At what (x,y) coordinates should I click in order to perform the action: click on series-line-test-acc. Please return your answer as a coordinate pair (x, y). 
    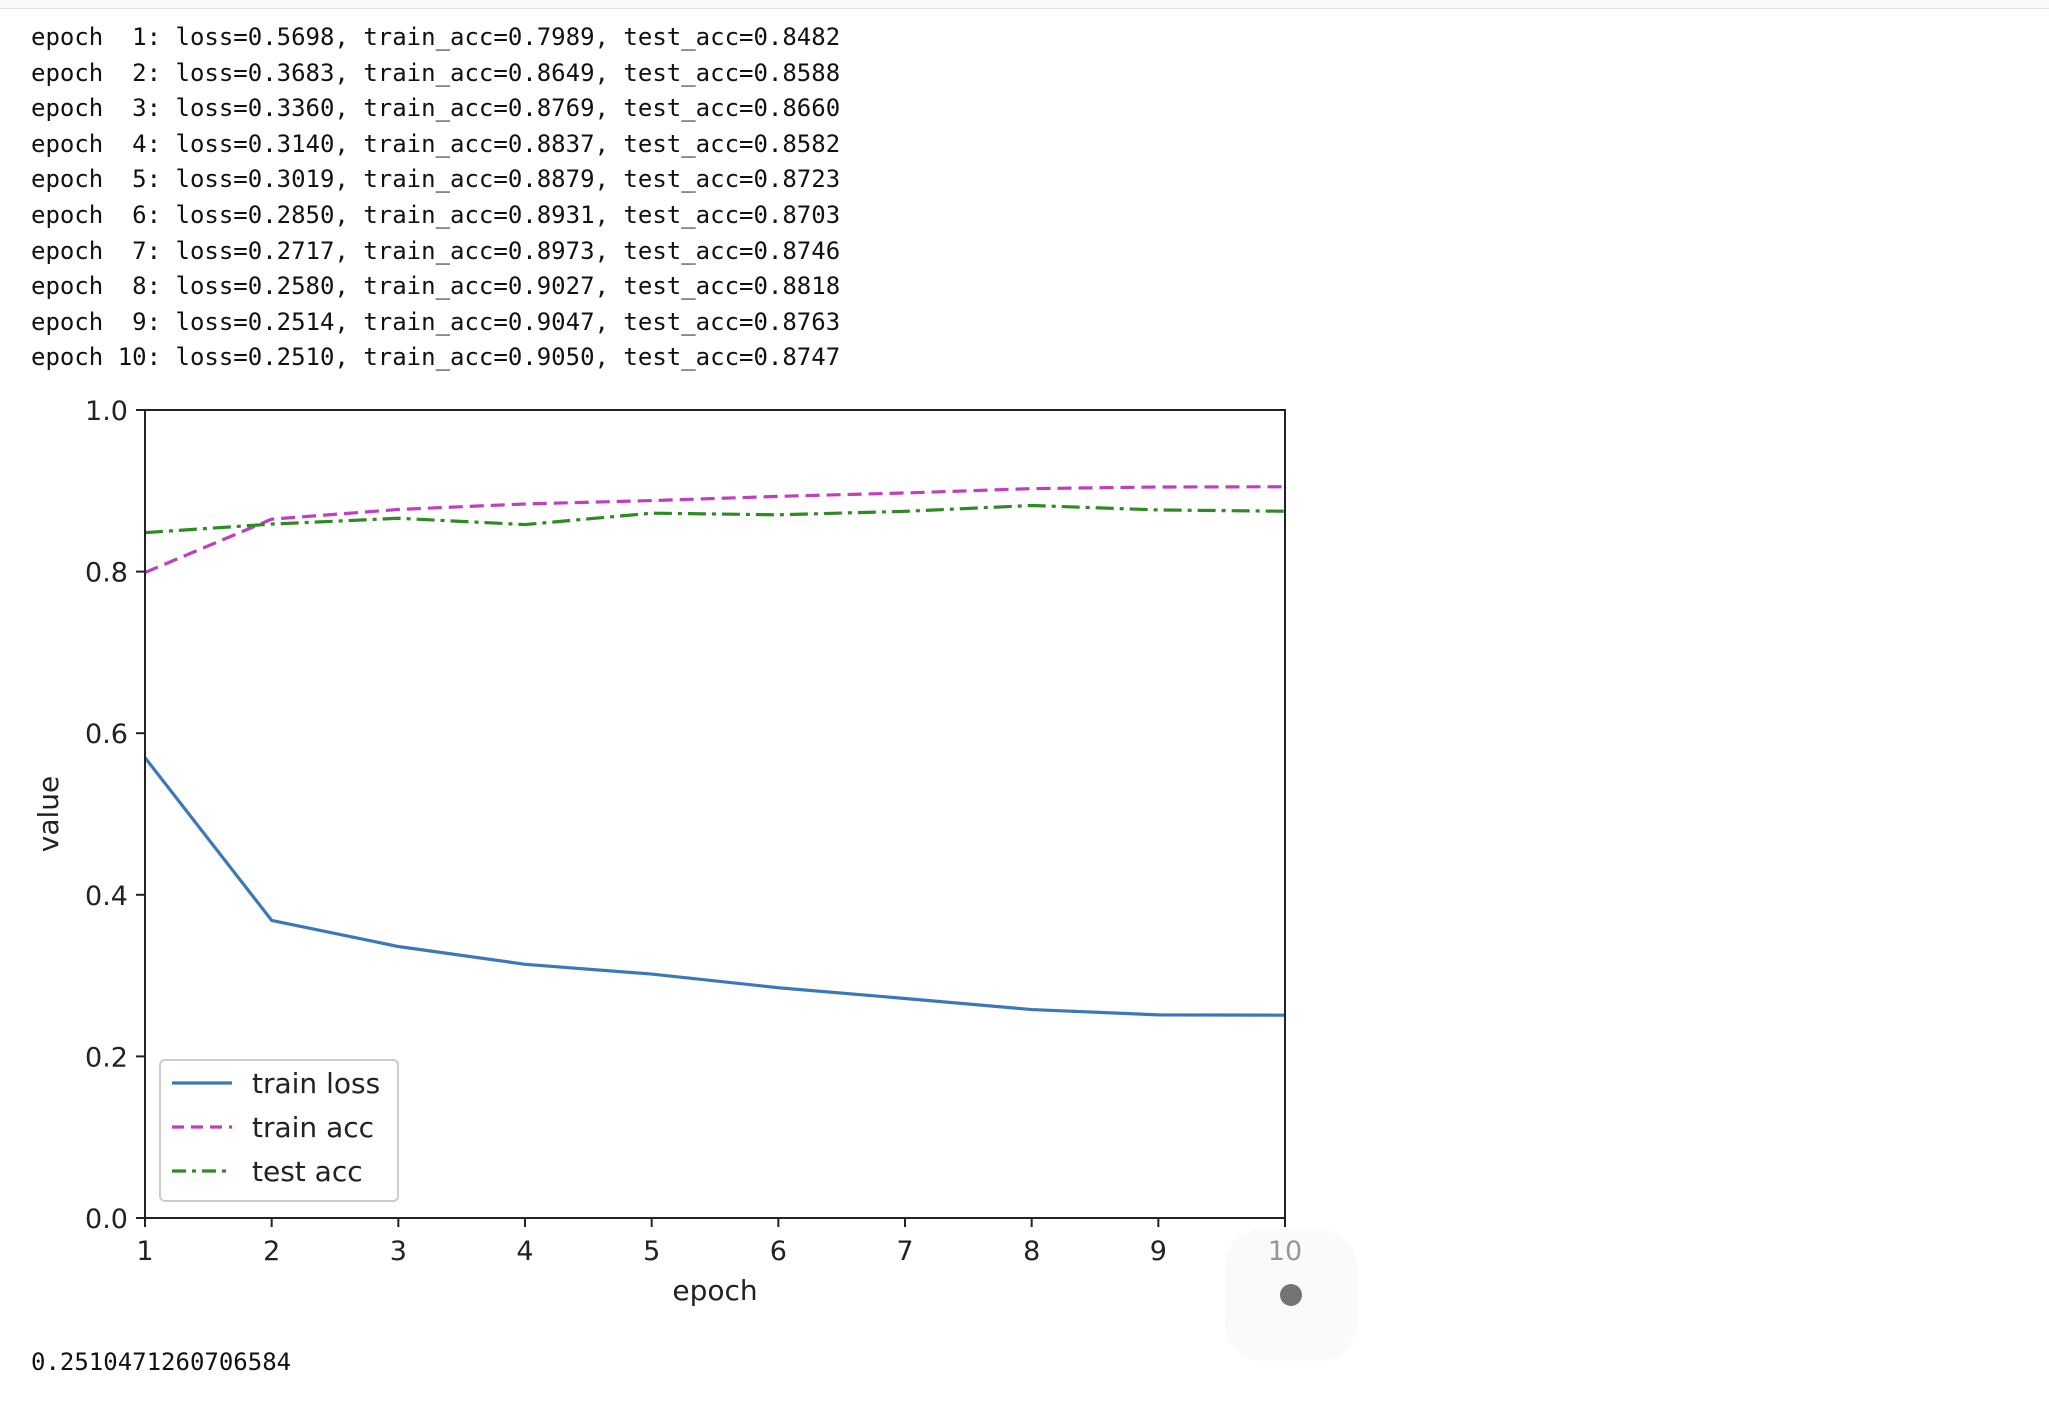
    Looking at the image, I should click on (715, 519).